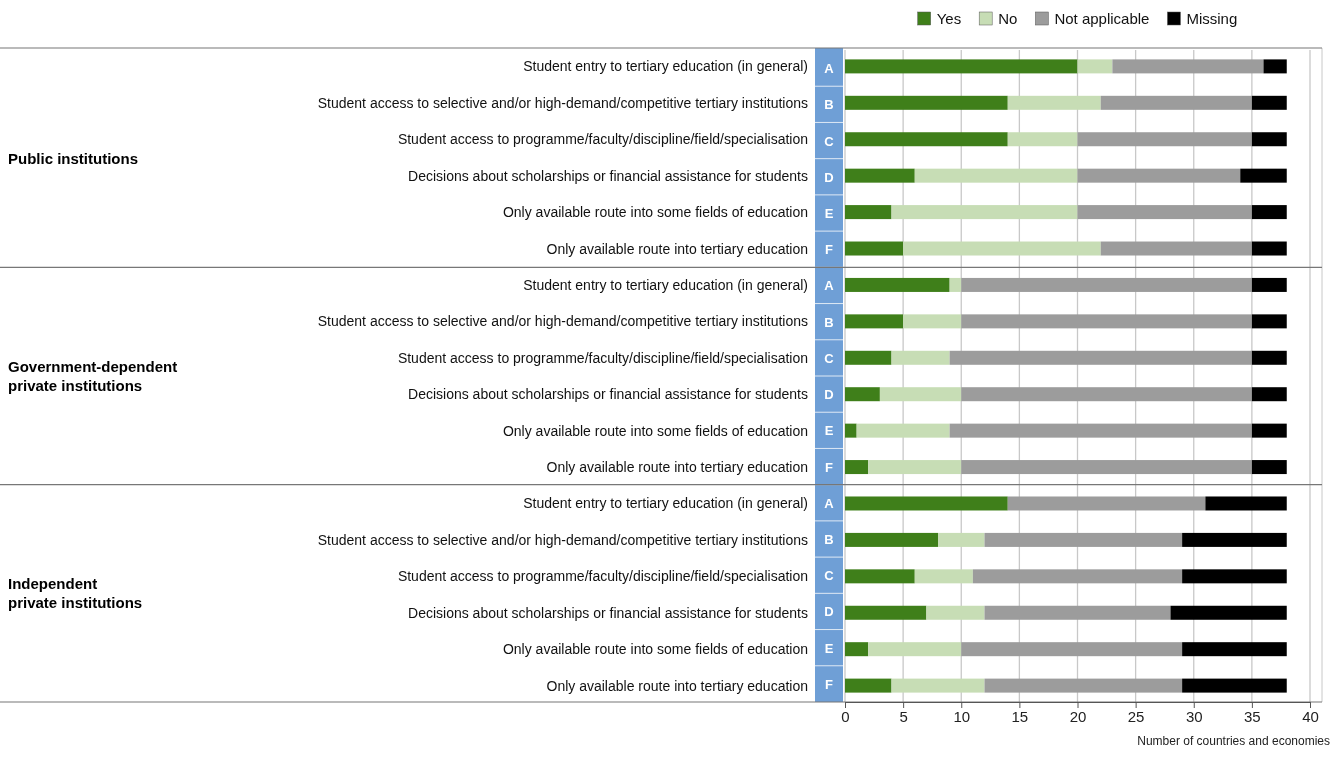 Image resolution: width=1336 pixels, height=765 pixels. What do you see at coordinates (75, 592) in the screenshot?
I see `text: Independent private institutions` at bounding box center [75, 592].